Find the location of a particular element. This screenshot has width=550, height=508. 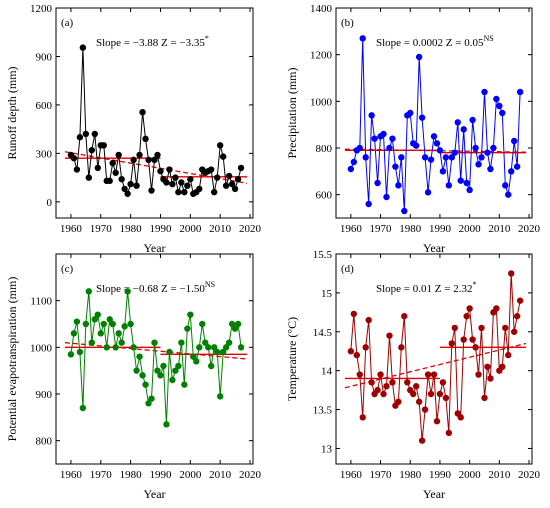

y-tick-label: 14 is located at coordinates (327, 372).